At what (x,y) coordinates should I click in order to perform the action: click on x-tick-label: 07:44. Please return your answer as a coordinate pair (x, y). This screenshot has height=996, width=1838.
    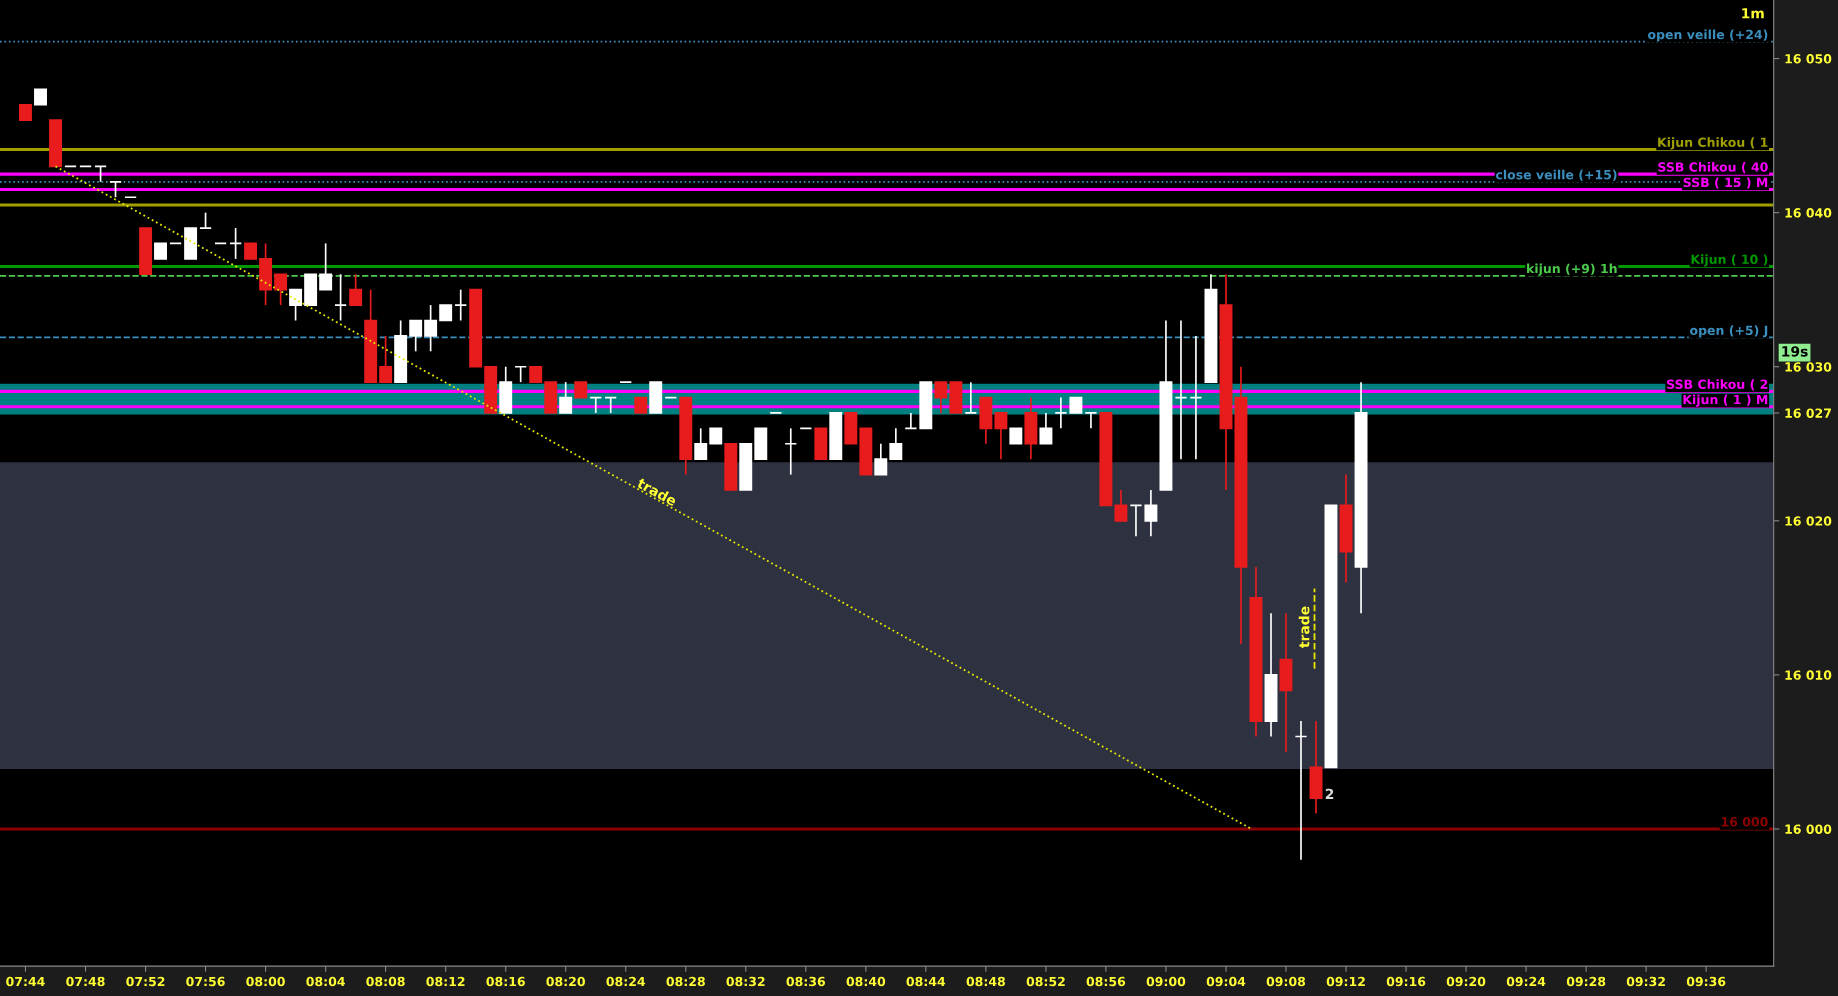
    Looking at the image, I should click on (25, 981).